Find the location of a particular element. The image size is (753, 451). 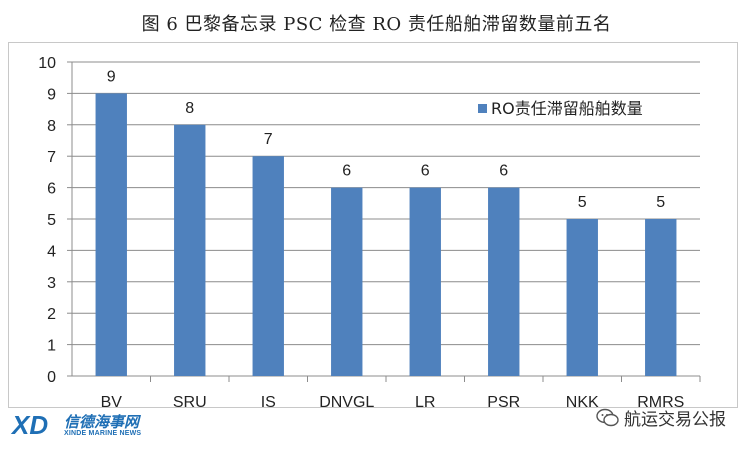

y-tick-label: 3 is located at coordinates (51, 283).